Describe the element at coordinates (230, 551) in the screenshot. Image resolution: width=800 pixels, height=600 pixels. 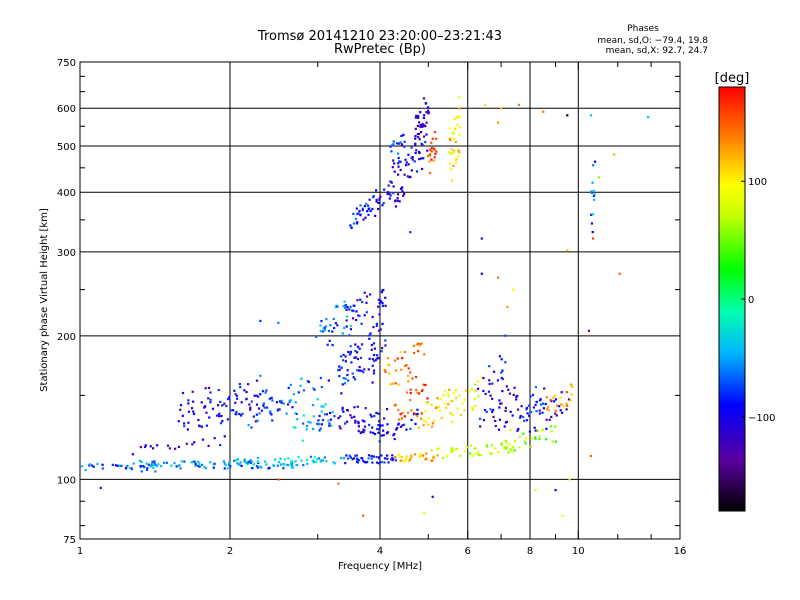
I see `x-tick-label: 2` at that location.